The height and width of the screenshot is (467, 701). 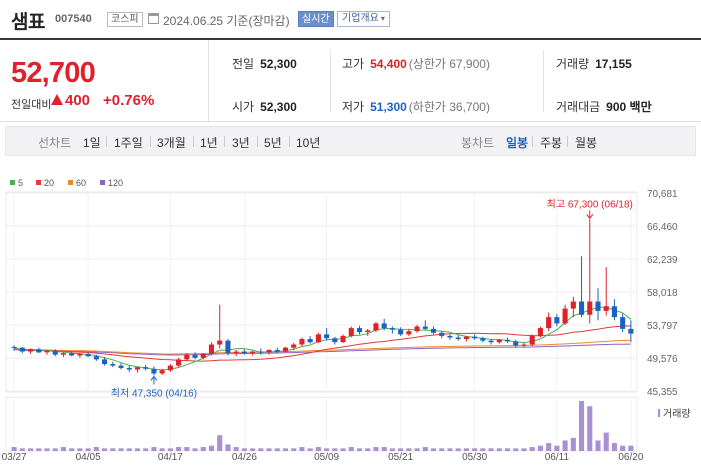 I want to click on volume-bars: 거래량, so click(x=351, y=426).